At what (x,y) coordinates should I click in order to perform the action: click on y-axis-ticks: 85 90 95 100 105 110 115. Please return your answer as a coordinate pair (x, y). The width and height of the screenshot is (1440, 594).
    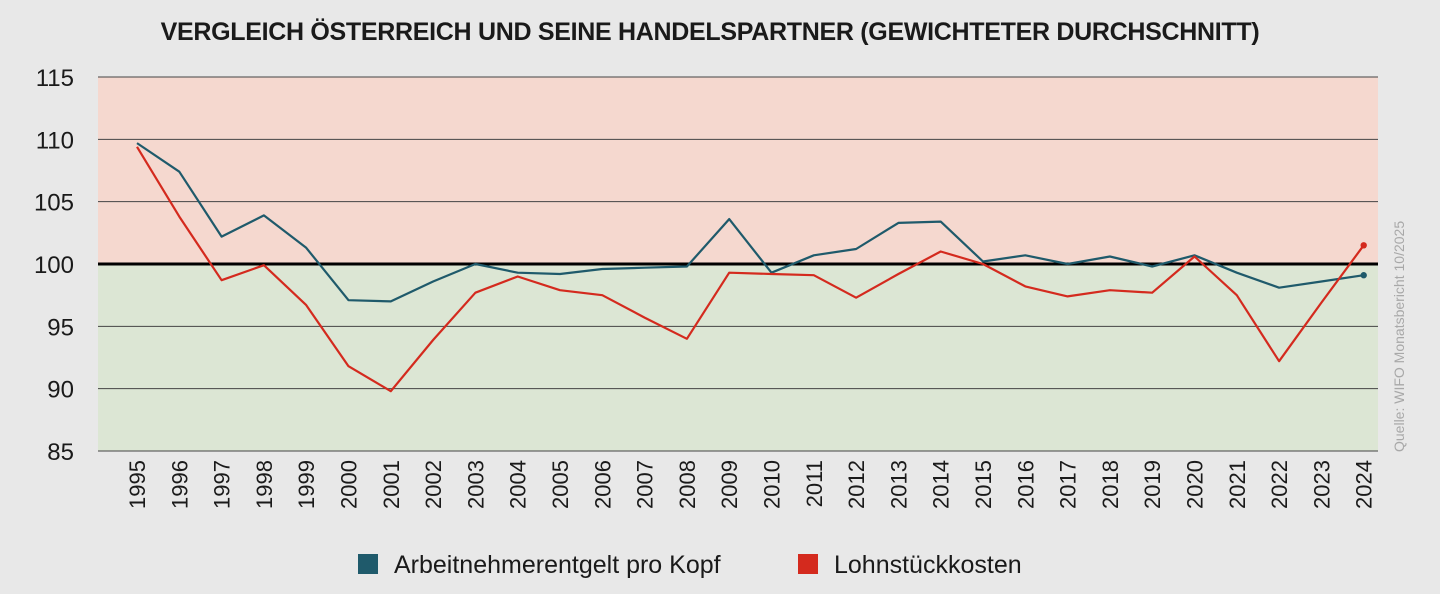
    Looking at the image, I should click on (54, 265).